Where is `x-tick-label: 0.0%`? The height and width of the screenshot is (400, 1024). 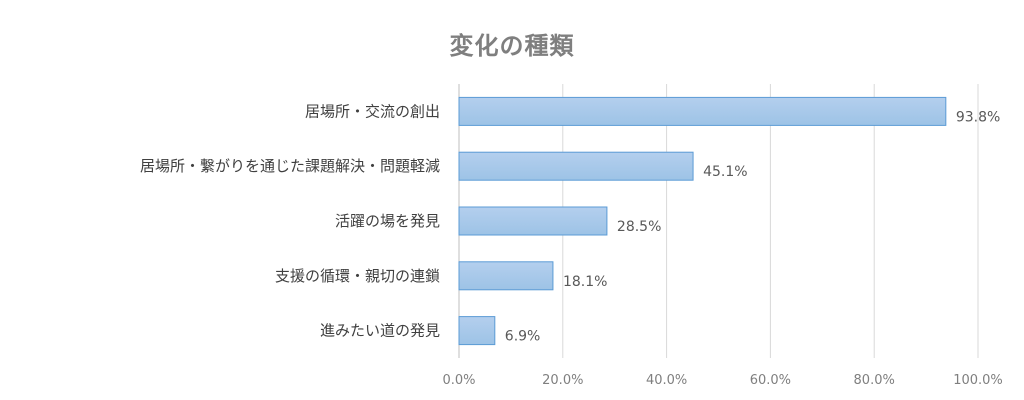 x-tick-label: 0.0% is located at coordinates (458, 380).